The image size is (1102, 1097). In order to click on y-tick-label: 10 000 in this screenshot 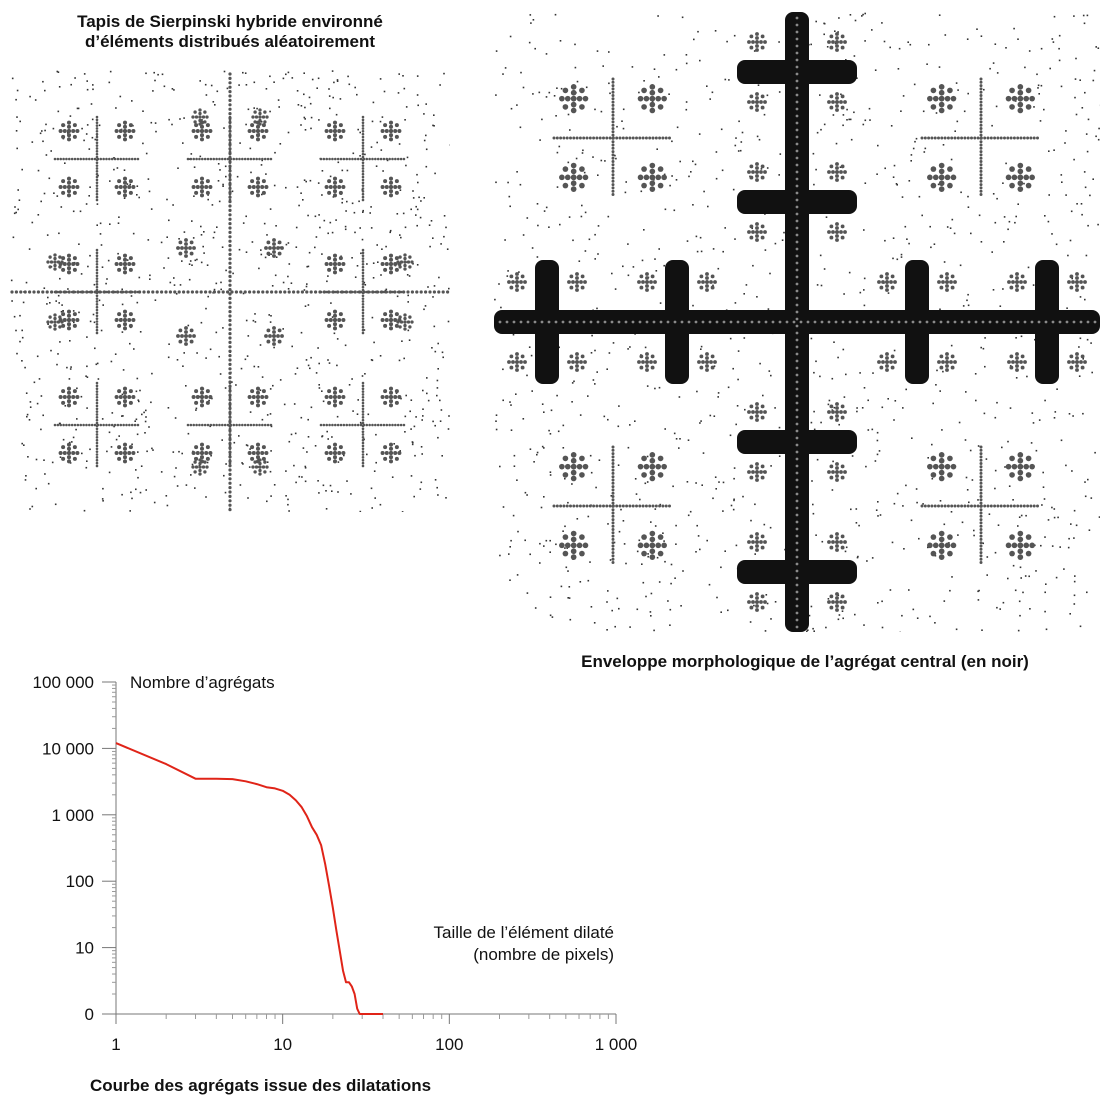, I will do `click(68, 748)`.